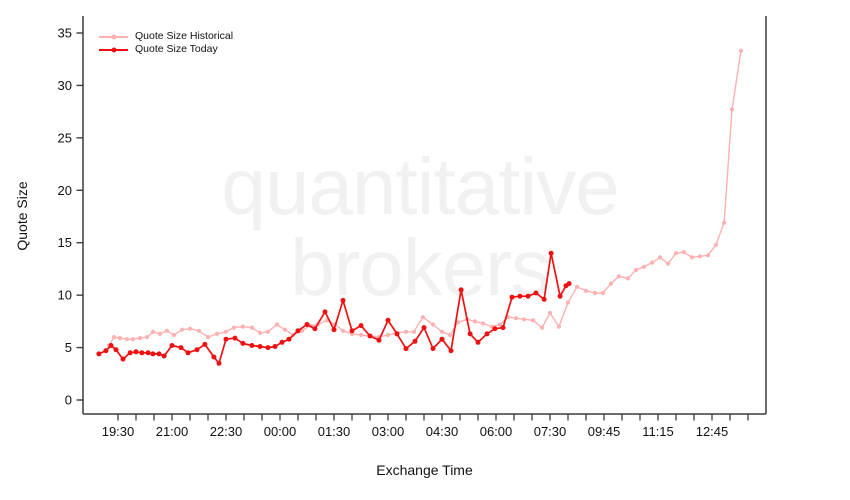 Image resolution: width=850 pixels, height=500 pixels. What do you see at coordinates (65, 33) in the screenshot?
I see `y-tick-label: 35` at bounding box center [65, 33].